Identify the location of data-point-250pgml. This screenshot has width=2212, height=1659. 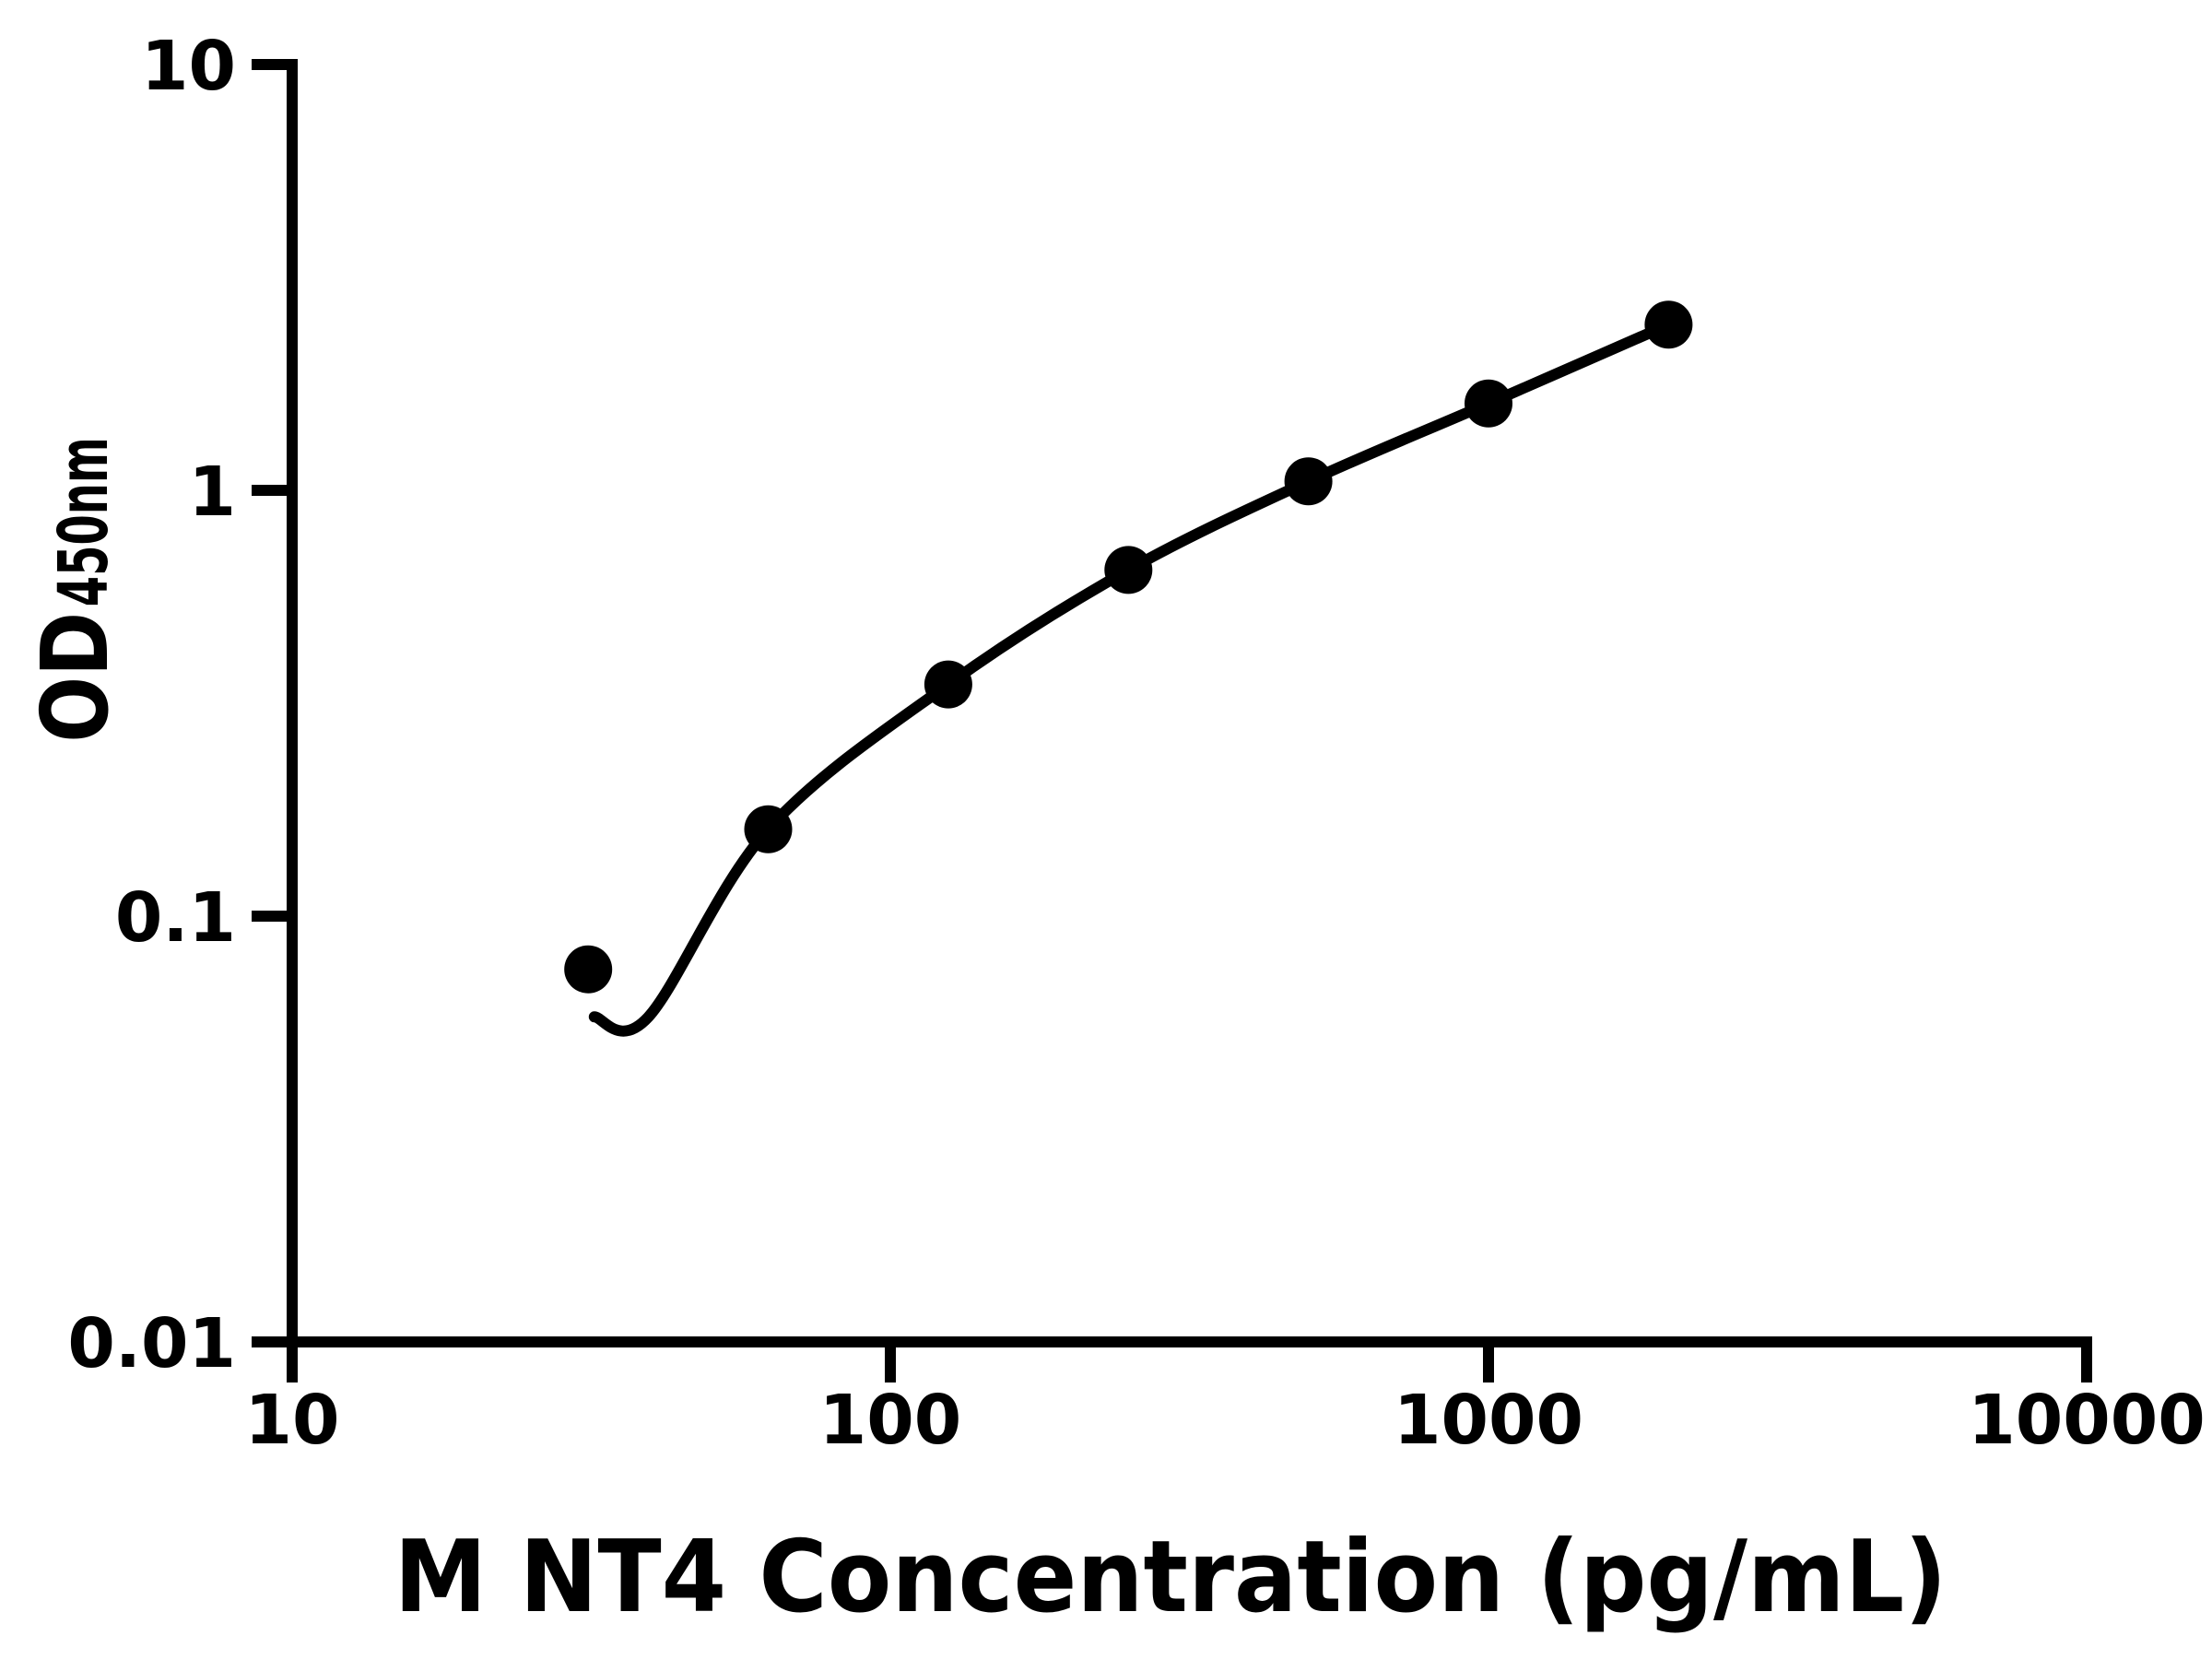
(1128, 570).